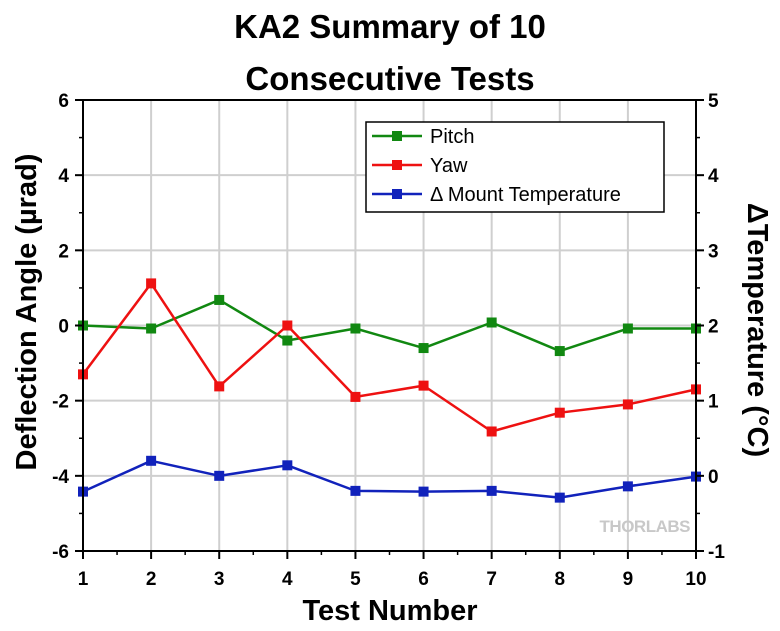 The height and width of the screenshot is (631, 780). What do you see at coordinates (716, 552) in the screenshot?
I see `y-right-tick-label: -1` at bounding box center [716, 552].